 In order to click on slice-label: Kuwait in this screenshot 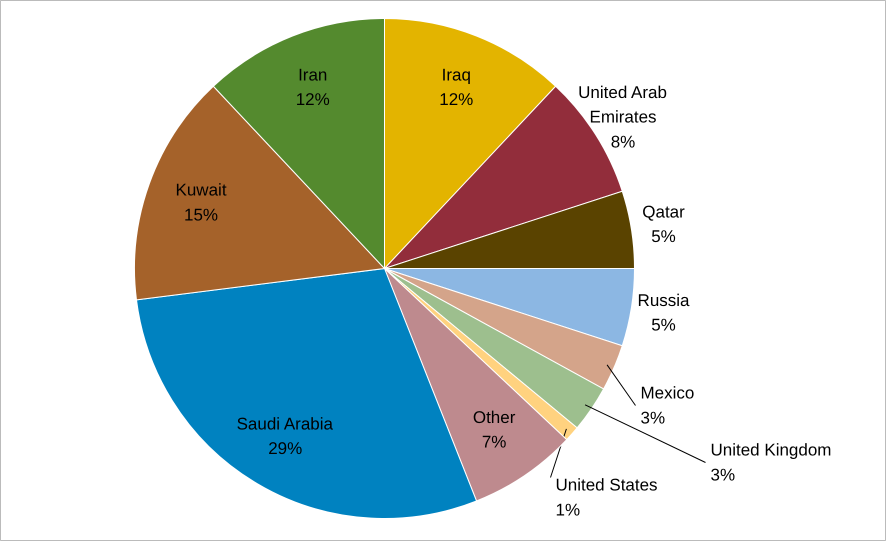, I will do `click(201, 190)`.